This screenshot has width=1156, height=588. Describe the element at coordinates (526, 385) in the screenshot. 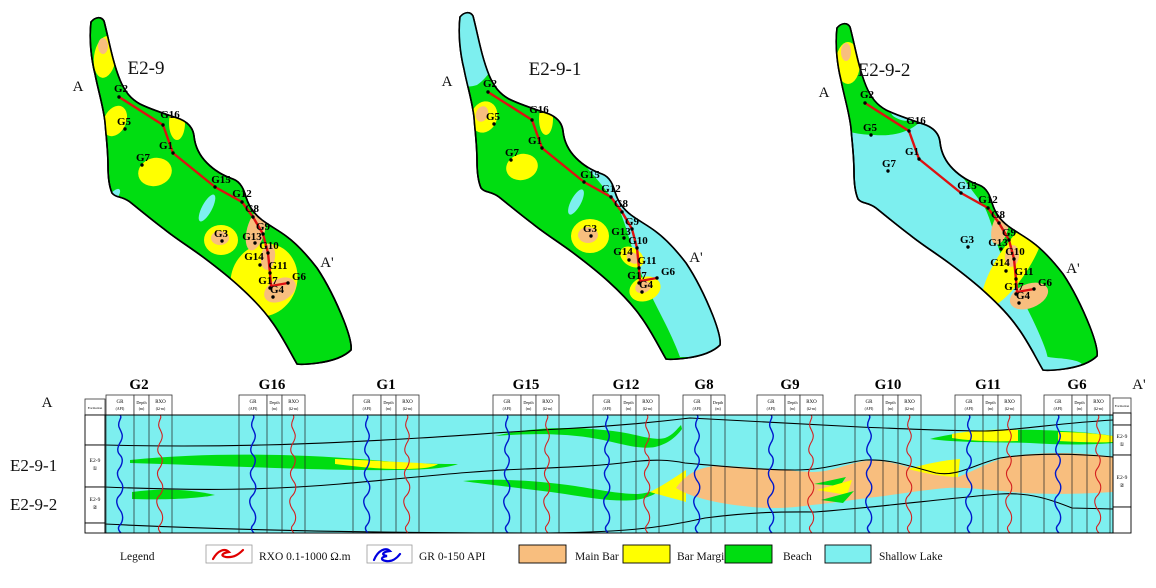

I see `section-well-name: G15` at that location.